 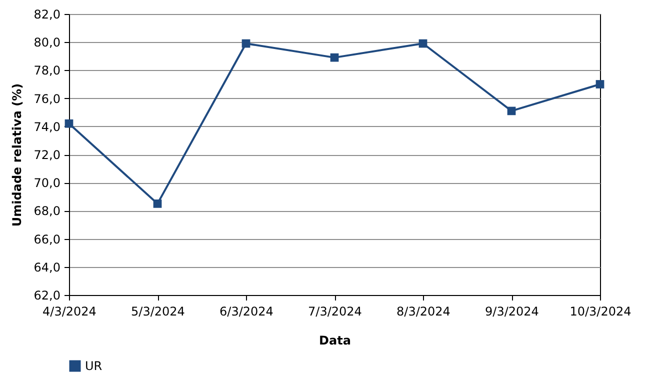 I want to click on x-tick-label: 5/3/2024, so click(x=158, y=311).